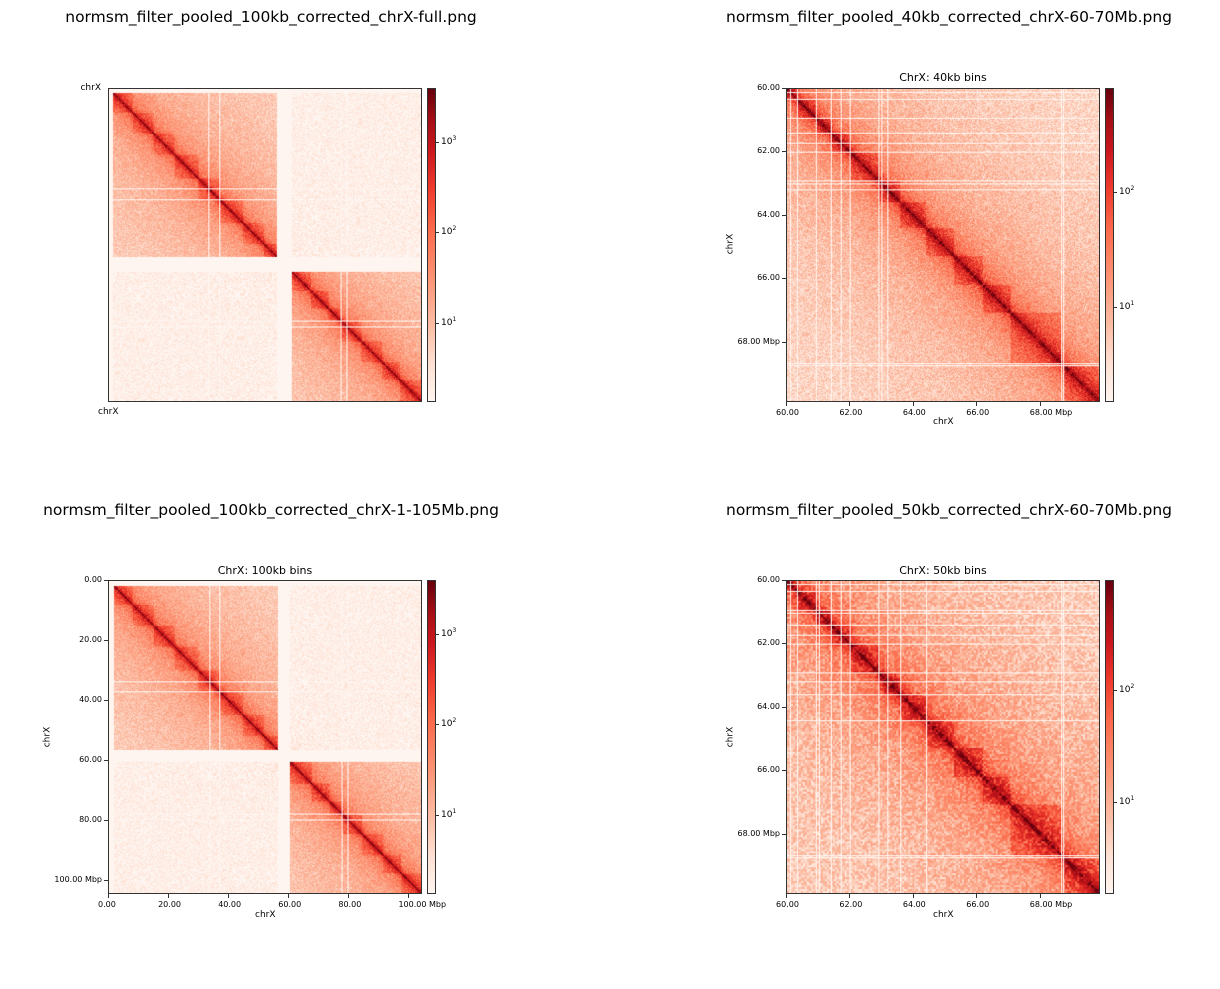  I want to click on y-tick-label: 100.00 Mbp, so click(78, 880).